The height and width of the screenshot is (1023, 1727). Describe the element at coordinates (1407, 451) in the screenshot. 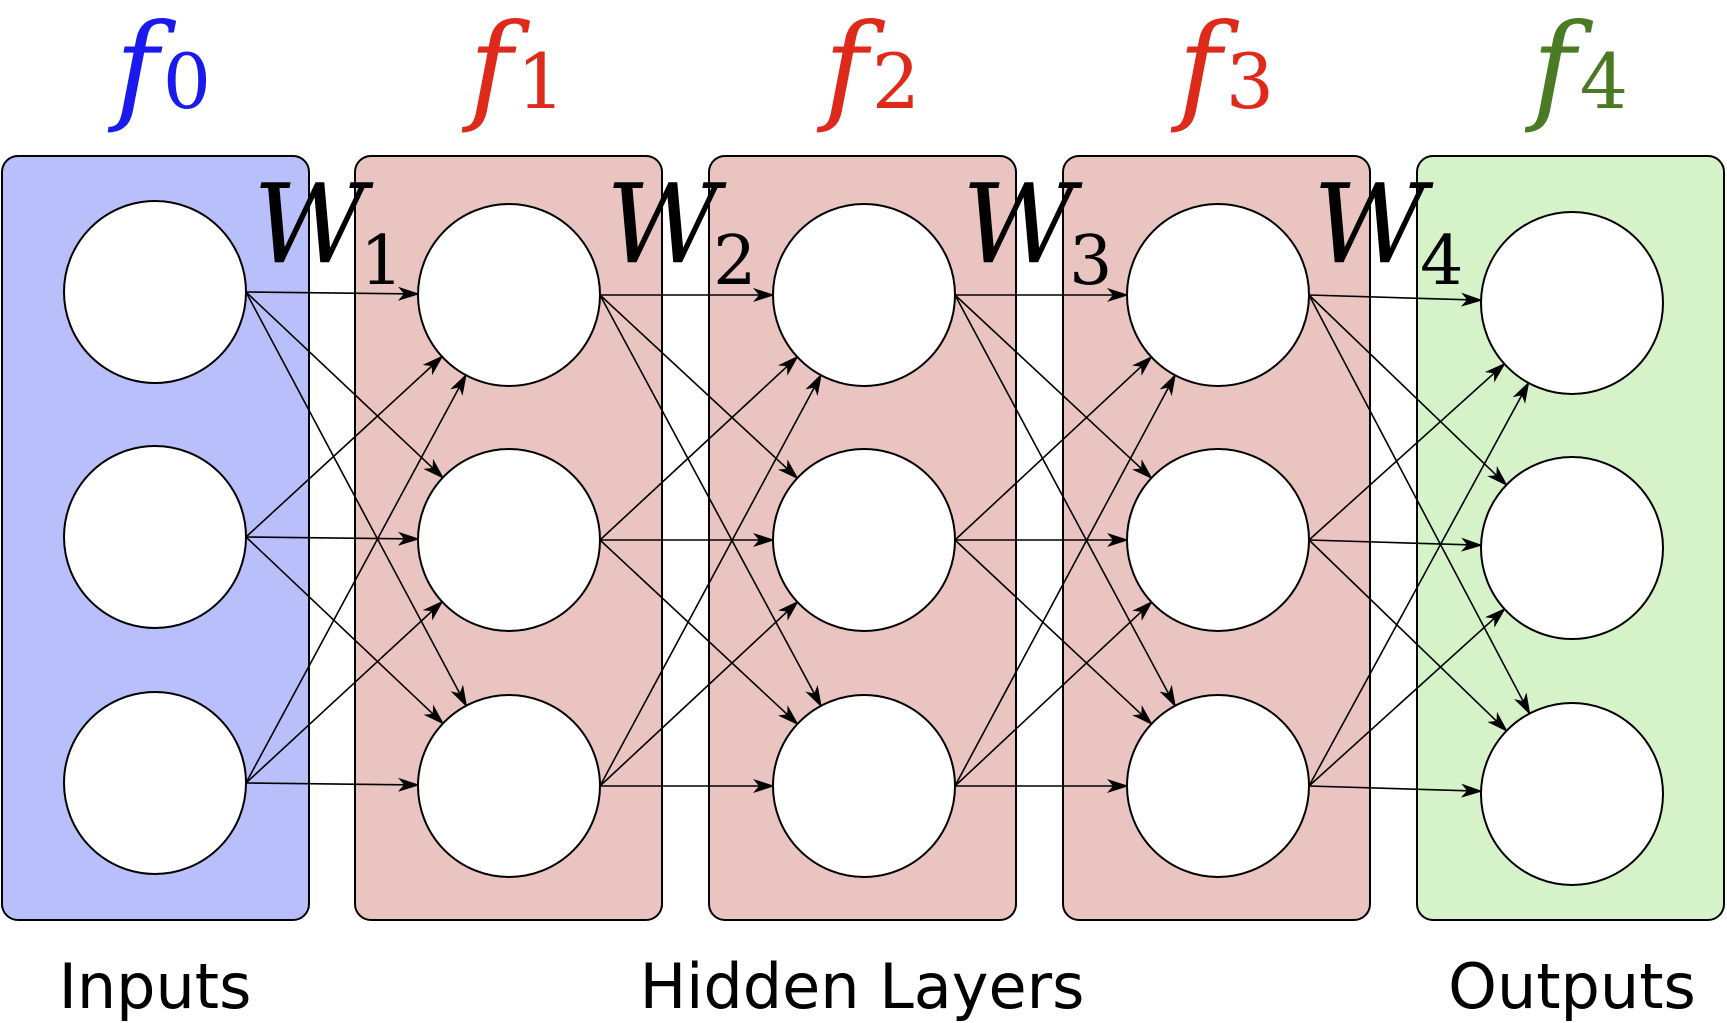

I see `edge-l3-n1-to-l4-n0` at that location.